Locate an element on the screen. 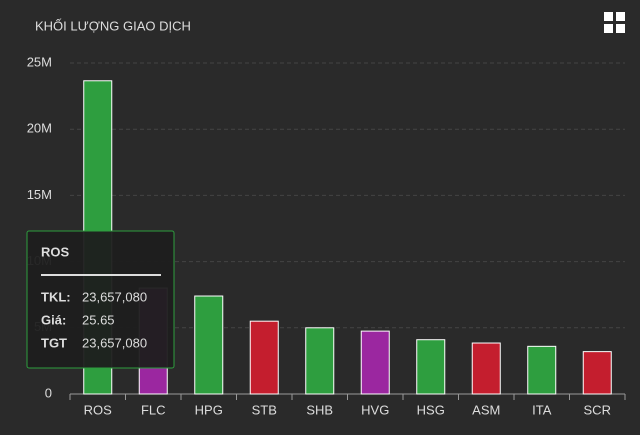 The width and height of the screenshot is (640, 435). x-tick-label: SHB is located at coordinates (319, 409).